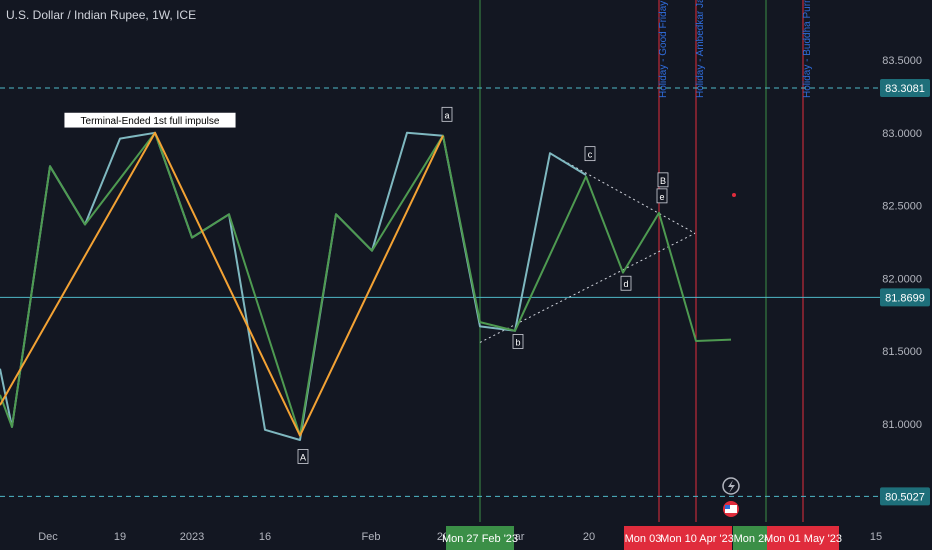 Image resolution: width=932 pixels, height=550 pixels. I want to click on wave-label-6: e, so click(662, 196).